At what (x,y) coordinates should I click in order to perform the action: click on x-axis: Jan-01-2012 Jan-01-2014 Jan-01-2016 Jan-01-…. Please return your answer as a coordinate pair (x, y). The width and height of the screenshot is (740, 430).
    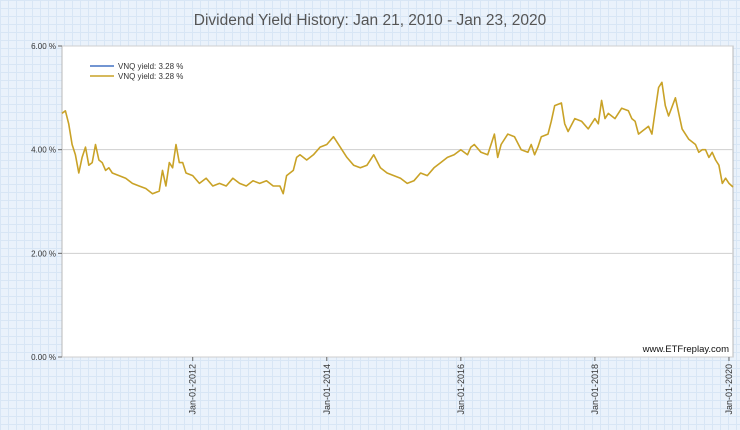
    Looking at the image, I should click on (461, 386).